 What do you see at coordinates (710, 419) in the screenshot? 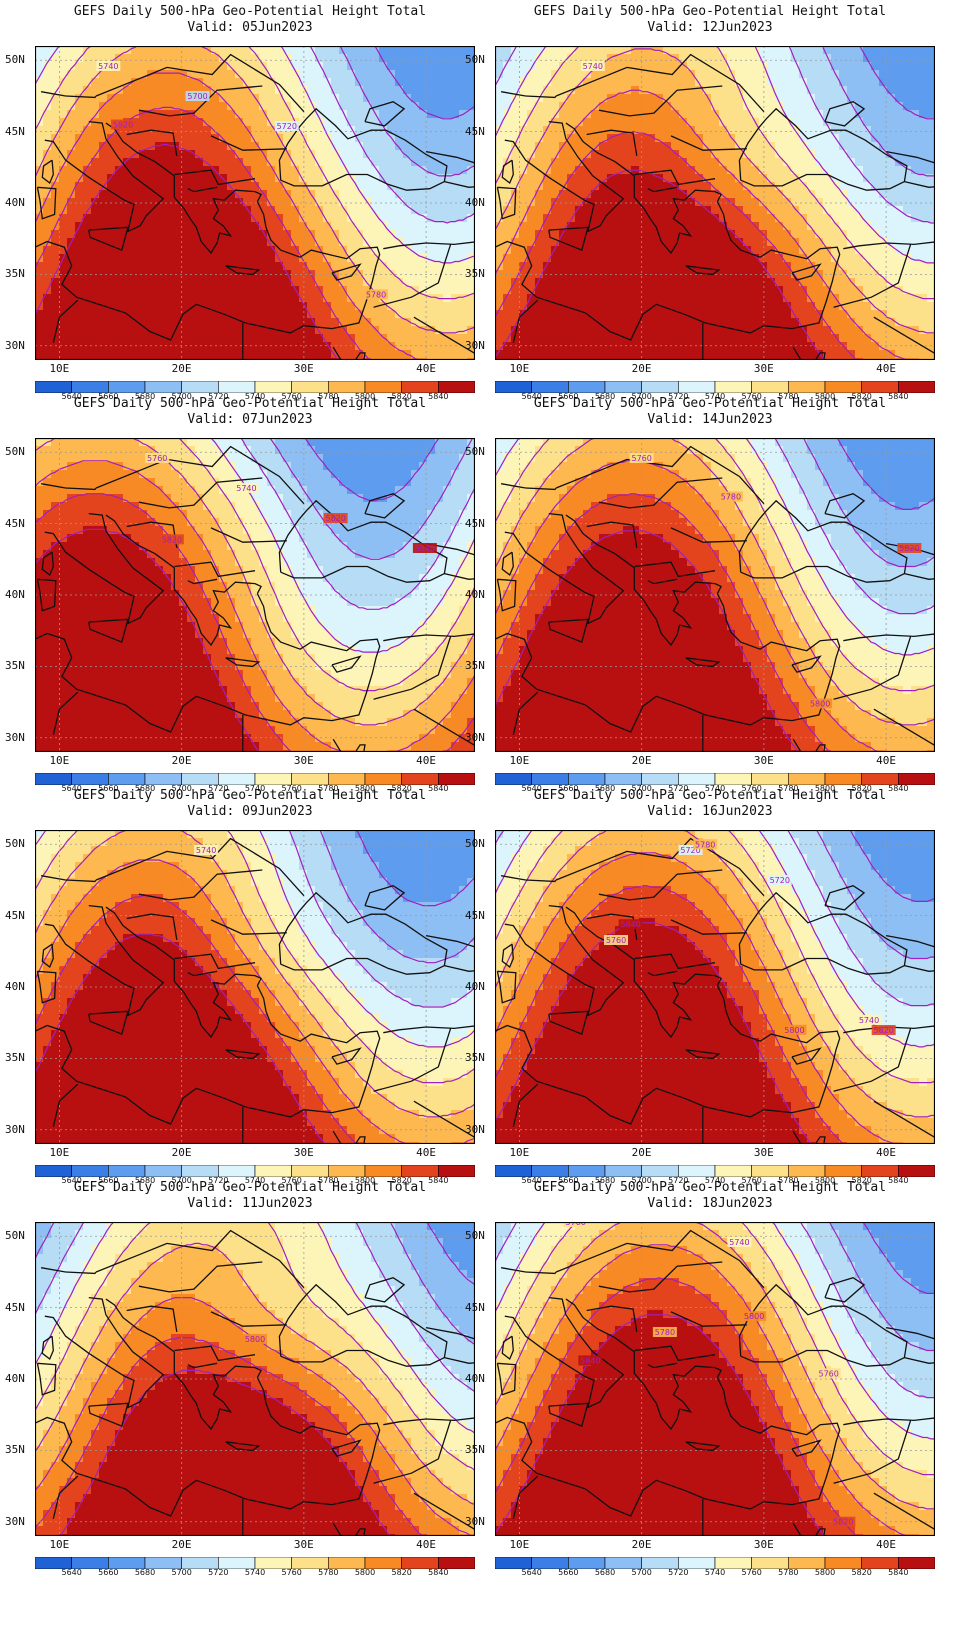
I see `panel-valid-date: Valid: 14Jun2023` at bounding box center [710, 419].